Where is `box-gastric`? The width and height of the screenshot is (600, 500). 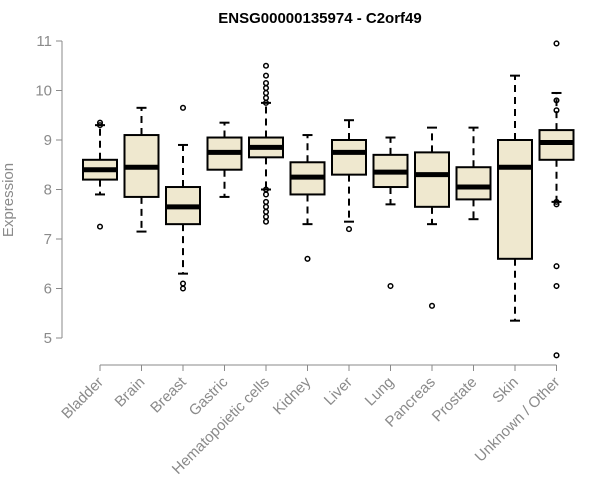
box-gastric is located at coordinates (224, 159).